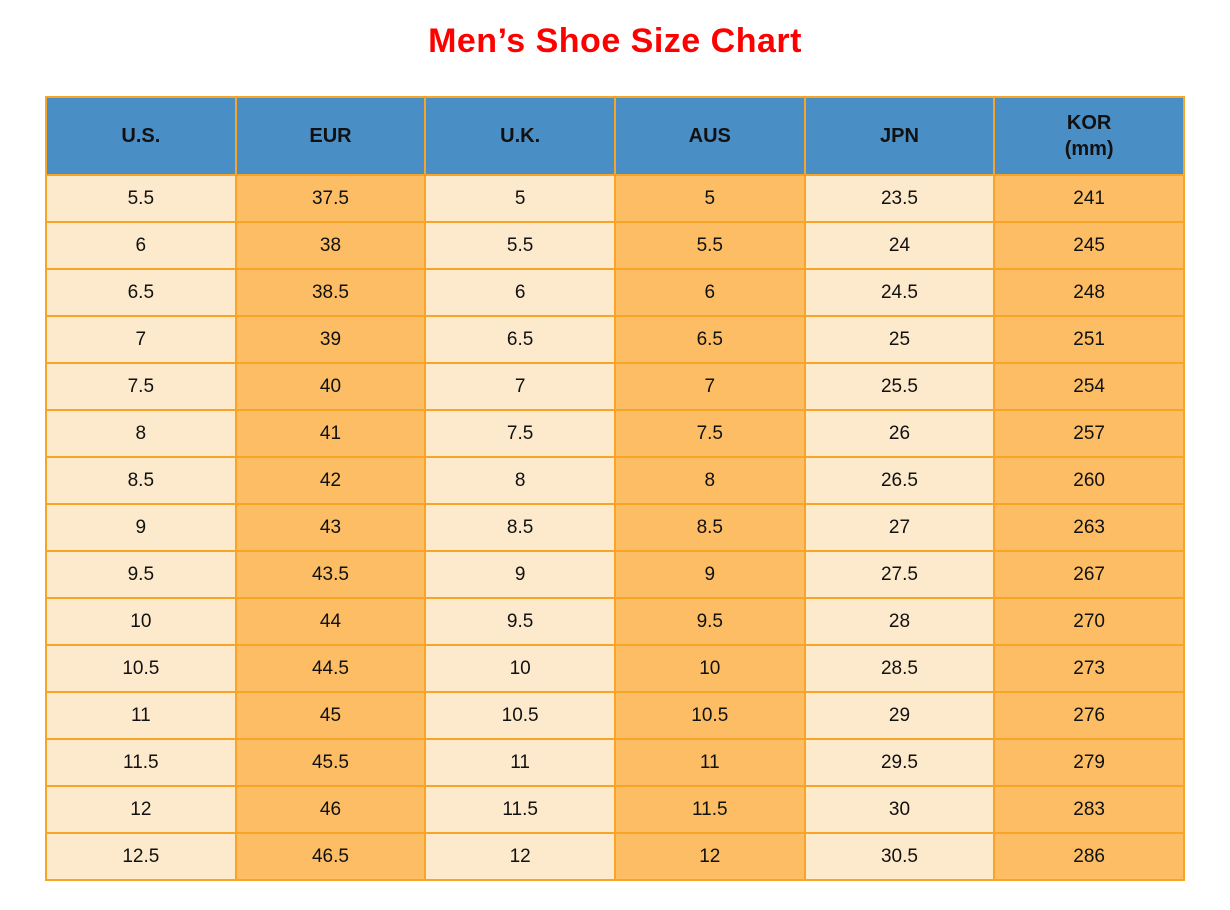  I want to click on column-header-label: JPN, so click(899, 136).